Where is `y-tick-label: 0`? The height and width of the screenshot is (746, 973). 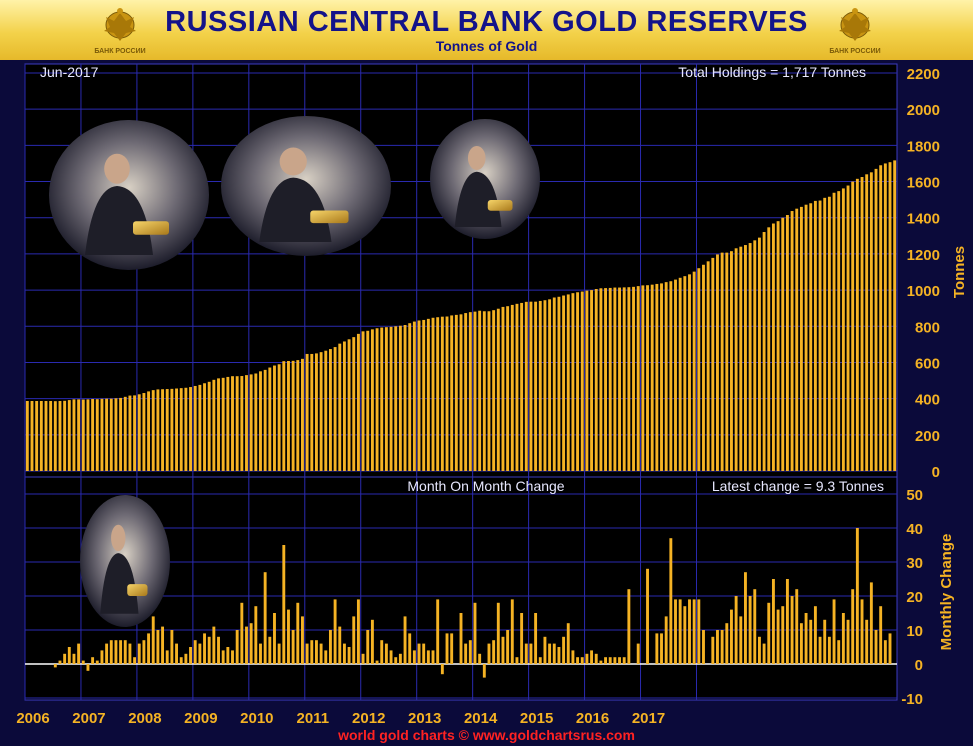 y-tick-label: 0 is located at coordinates (919, 665).